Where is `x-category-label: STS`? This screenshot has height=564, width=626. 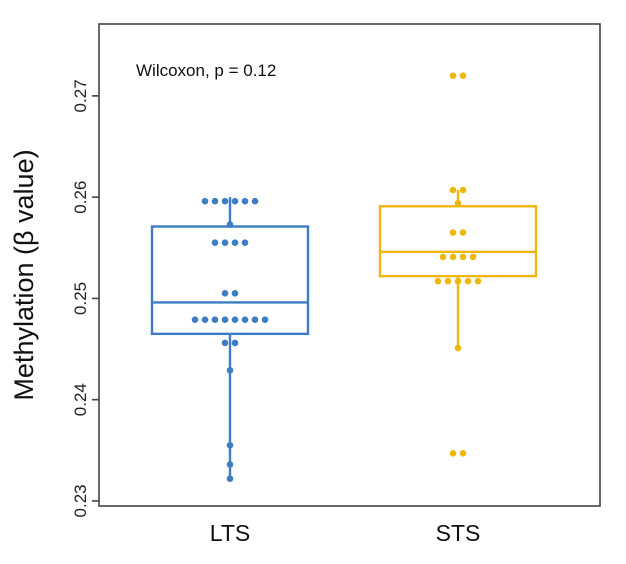
x-category-label: STS is located at coordinates (458, 533).